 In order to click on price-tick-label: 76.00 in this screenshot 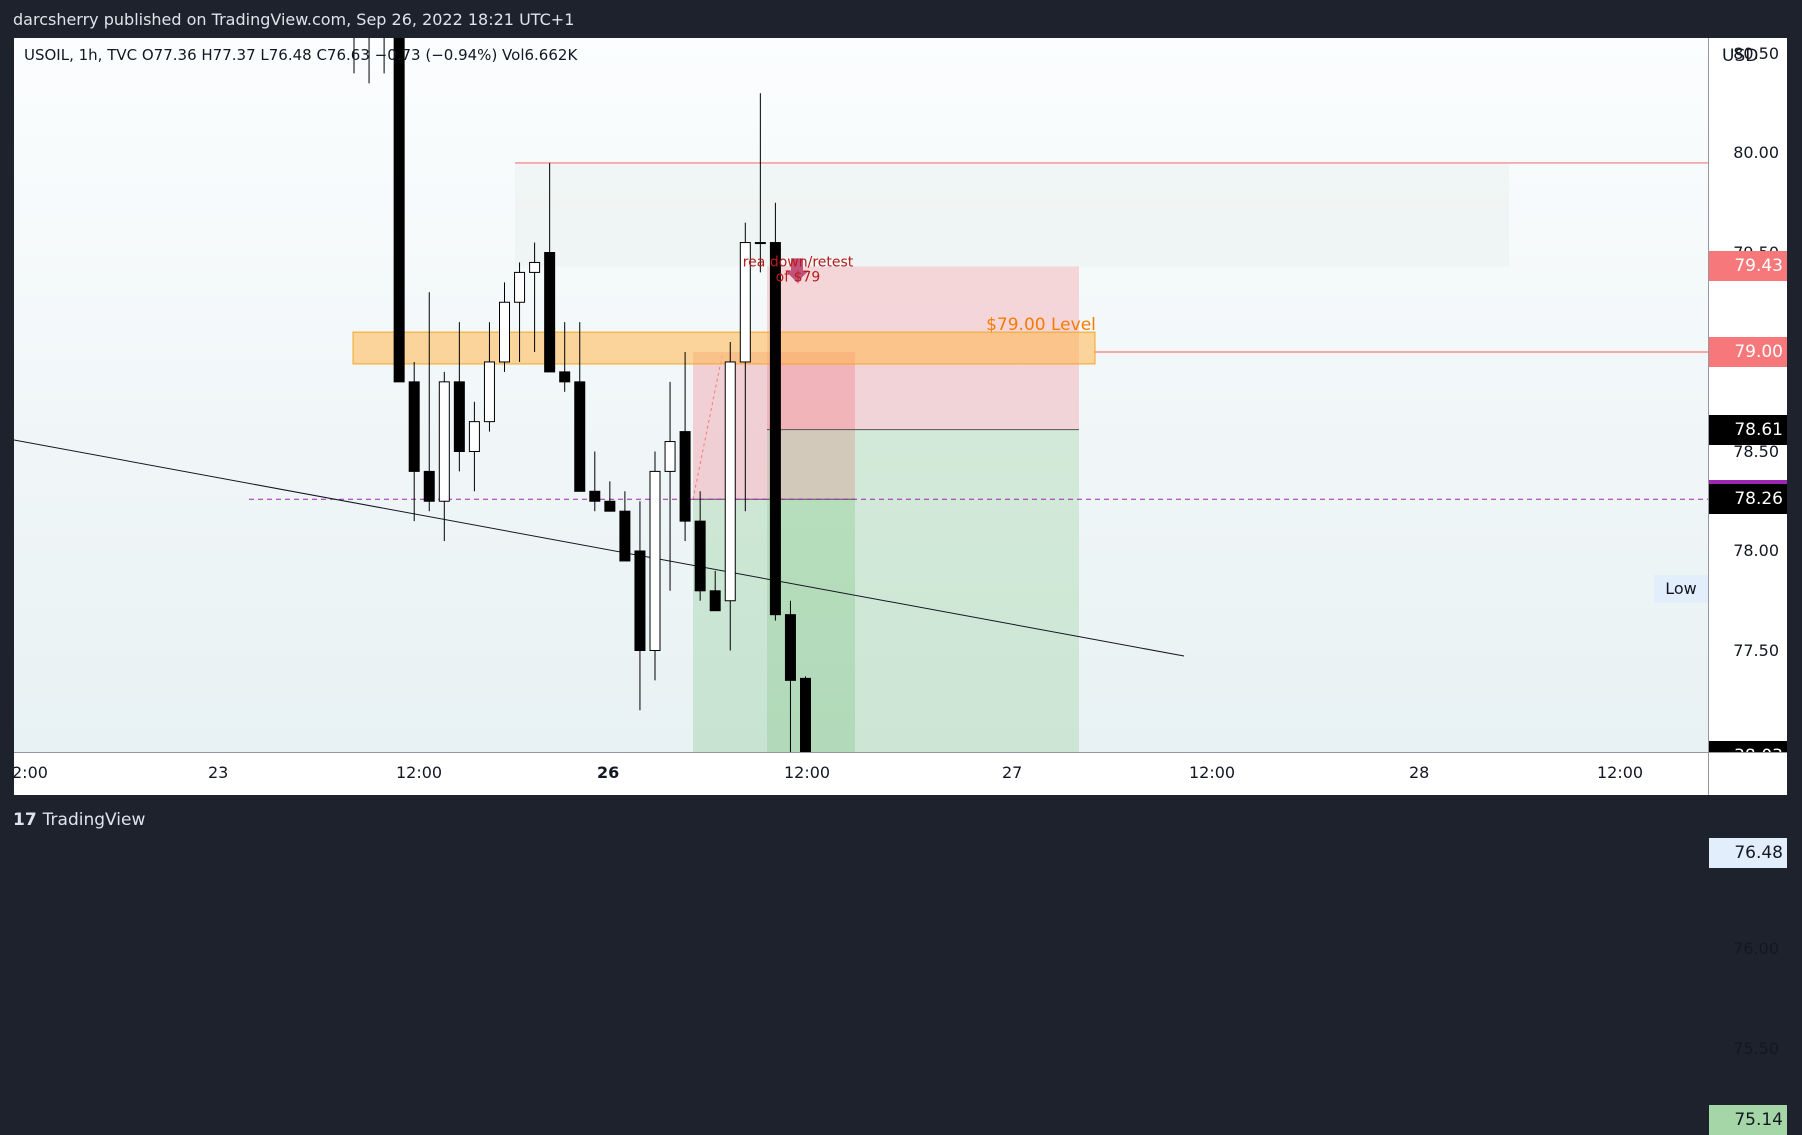, I will do `click(1756, 948)`.